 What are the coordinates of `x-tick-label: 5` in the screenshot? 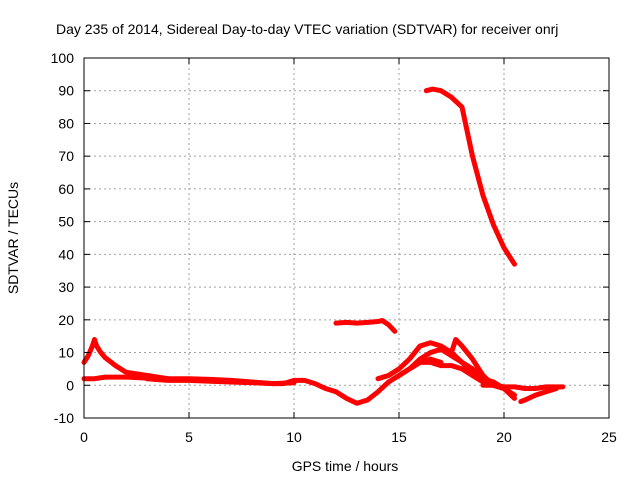 It's located at (189, 437).